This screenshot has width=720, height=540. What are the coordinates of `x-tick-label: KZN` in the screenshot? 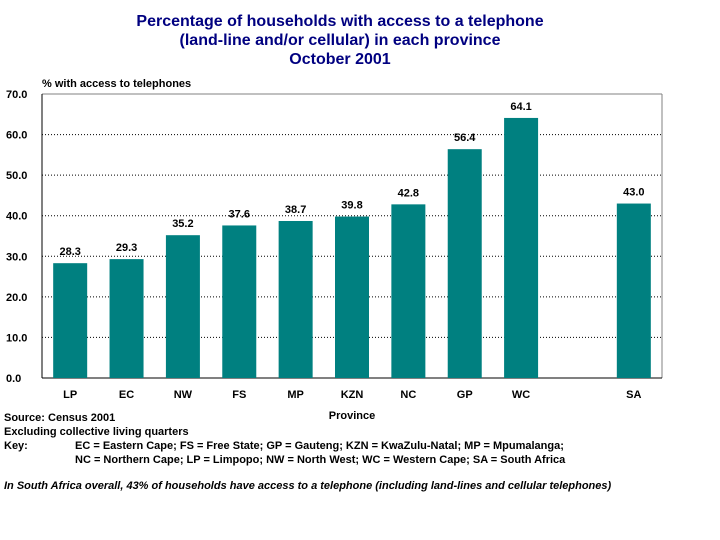 It's located at (352, 395).